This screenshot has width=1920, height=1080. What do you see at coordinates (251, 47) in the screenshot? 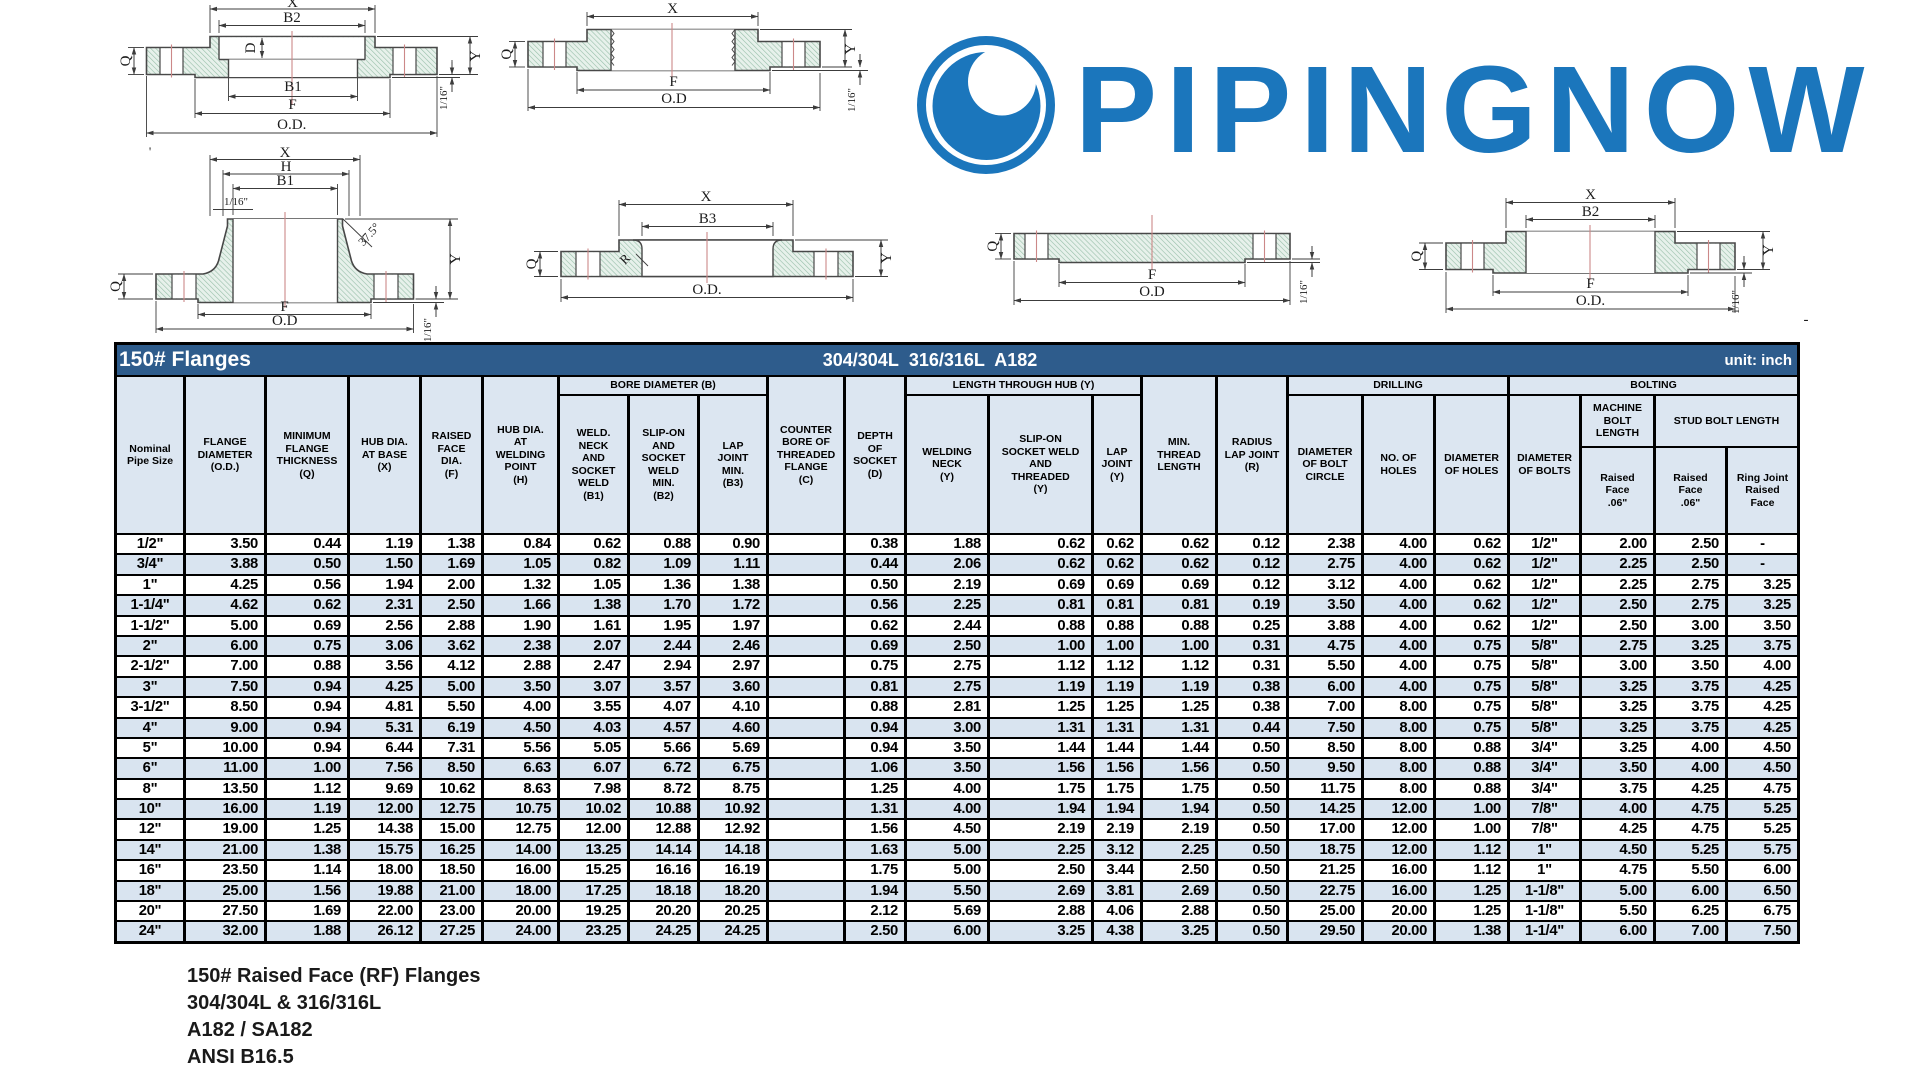
I see `svg-text: D` at bounding box center [251, 47].